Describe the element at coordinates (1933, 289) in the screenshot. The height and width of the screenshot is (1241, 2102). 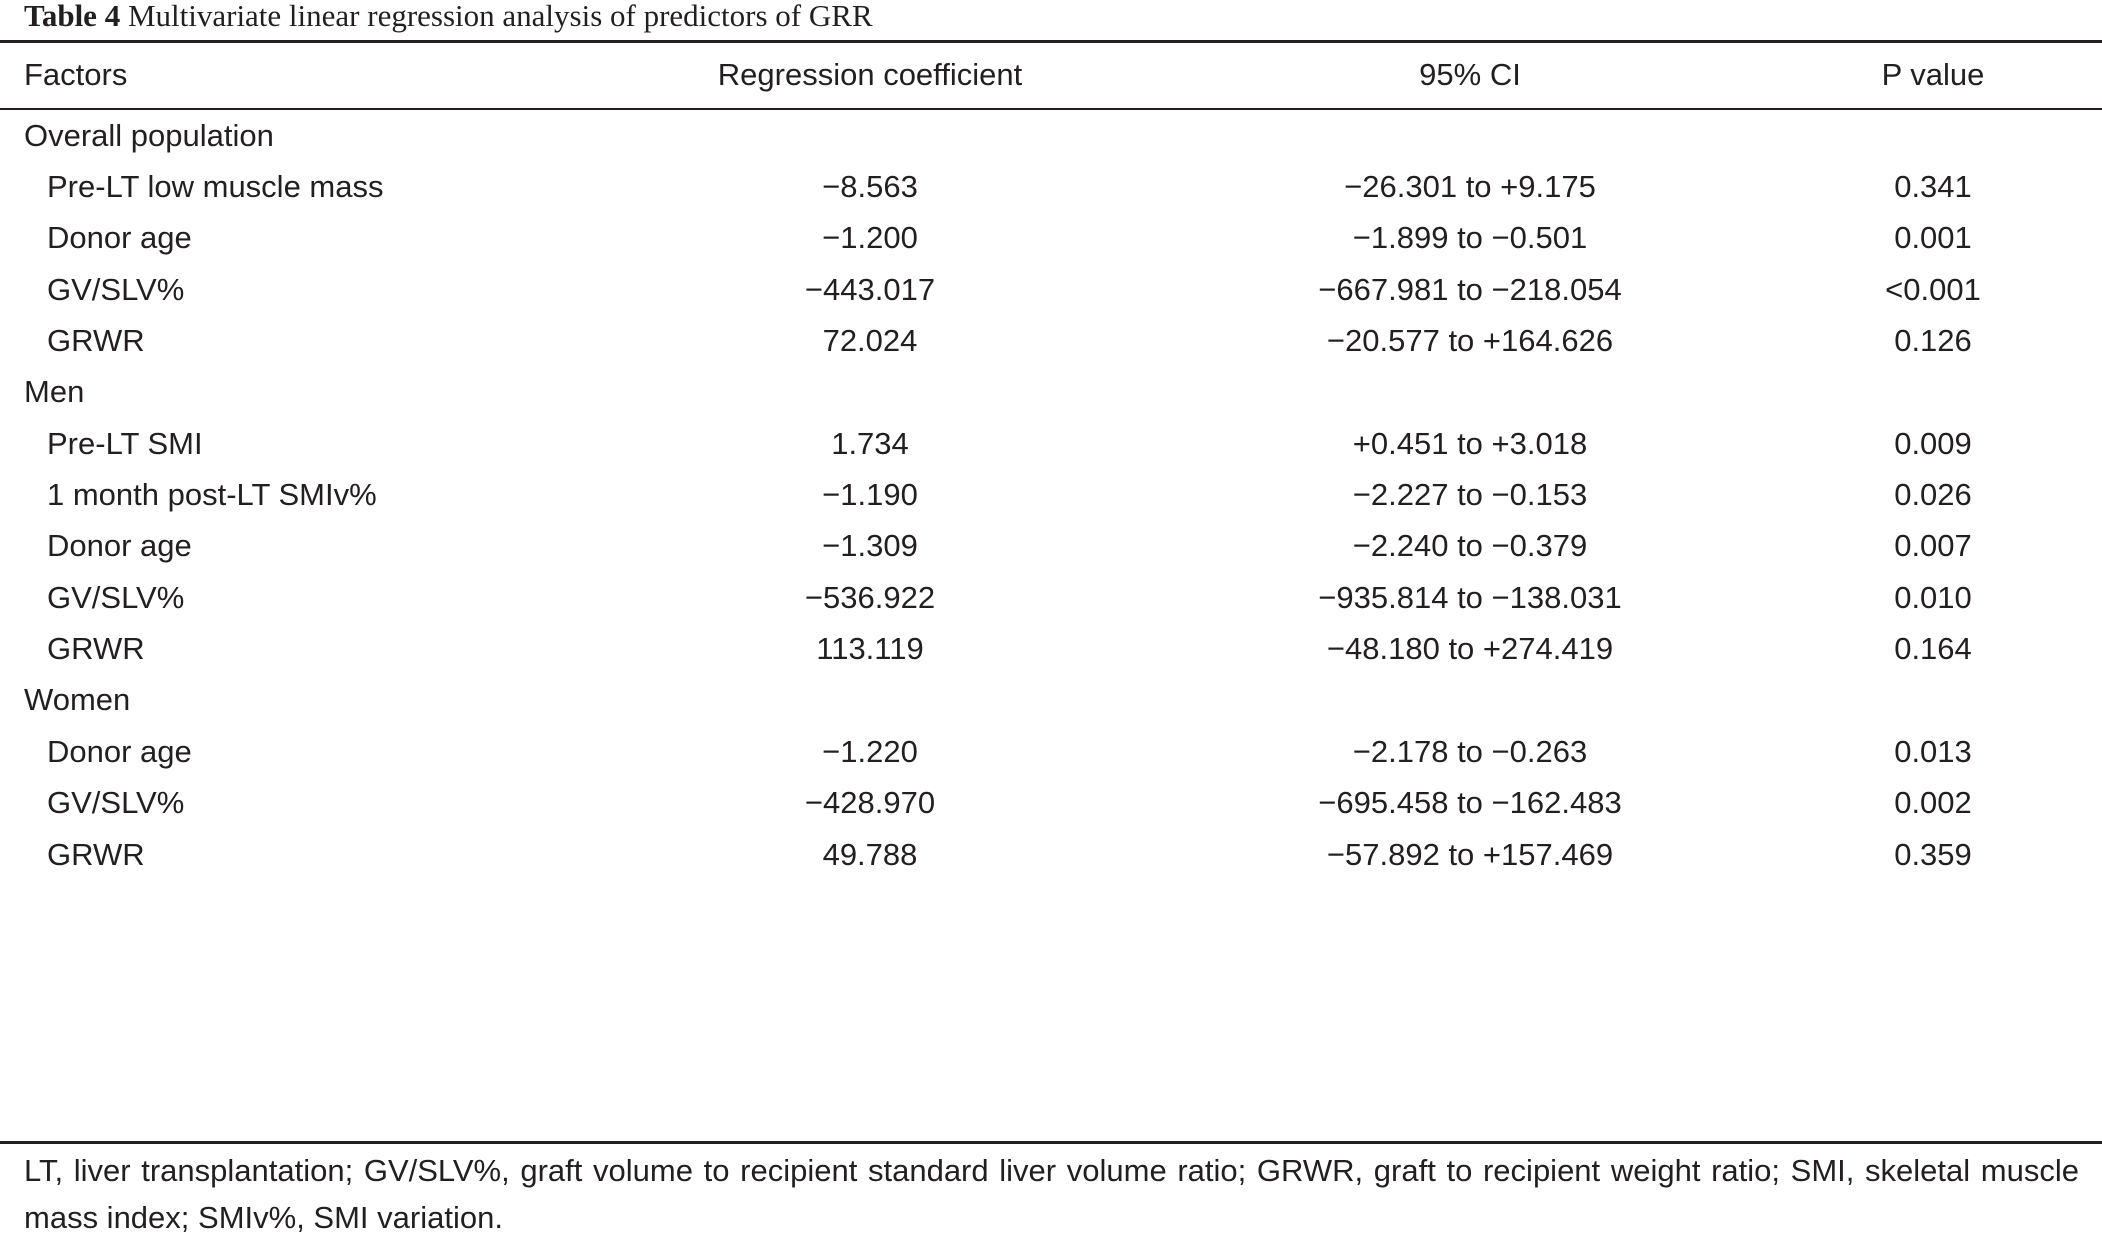
I see `p-value-cell: <0.001` at that location.